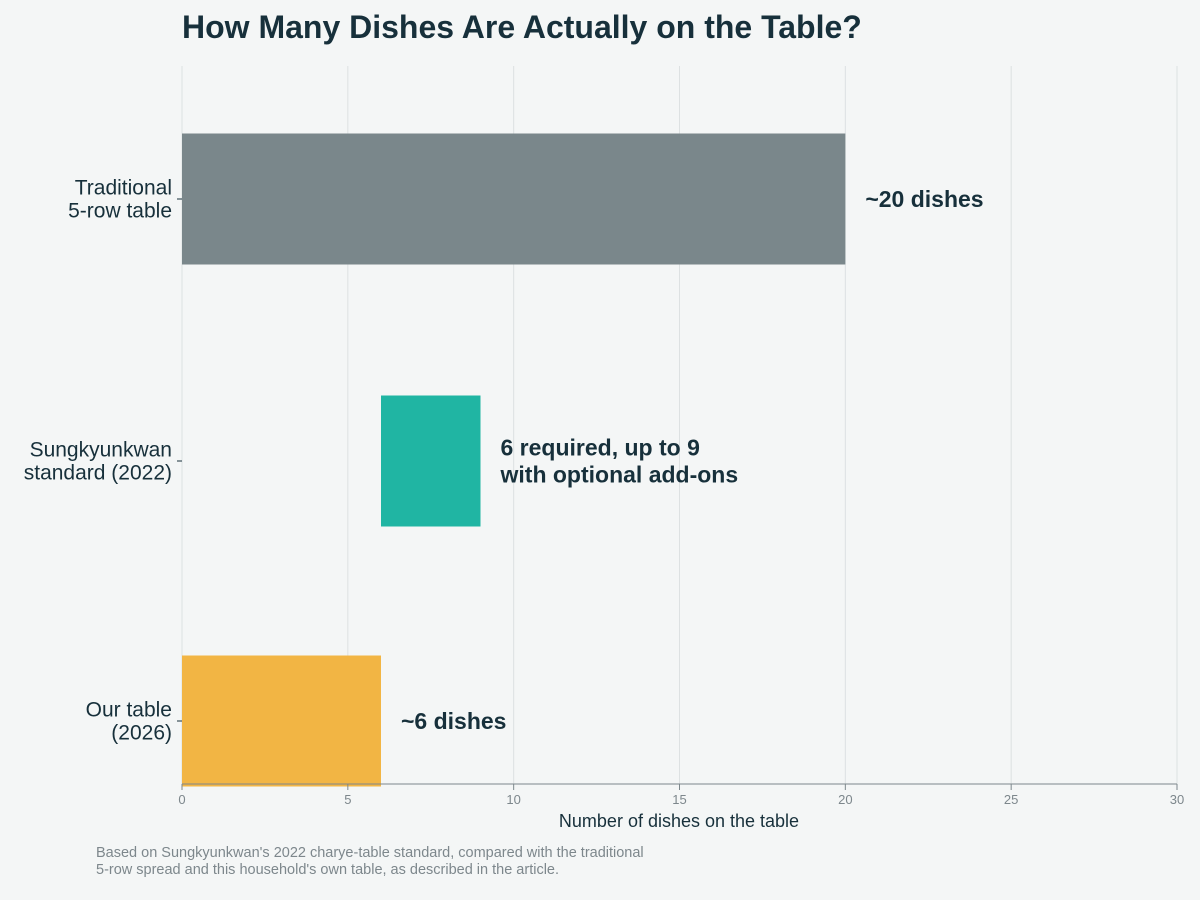  I want to click on x-tick-label: 10, so click(513, 799).